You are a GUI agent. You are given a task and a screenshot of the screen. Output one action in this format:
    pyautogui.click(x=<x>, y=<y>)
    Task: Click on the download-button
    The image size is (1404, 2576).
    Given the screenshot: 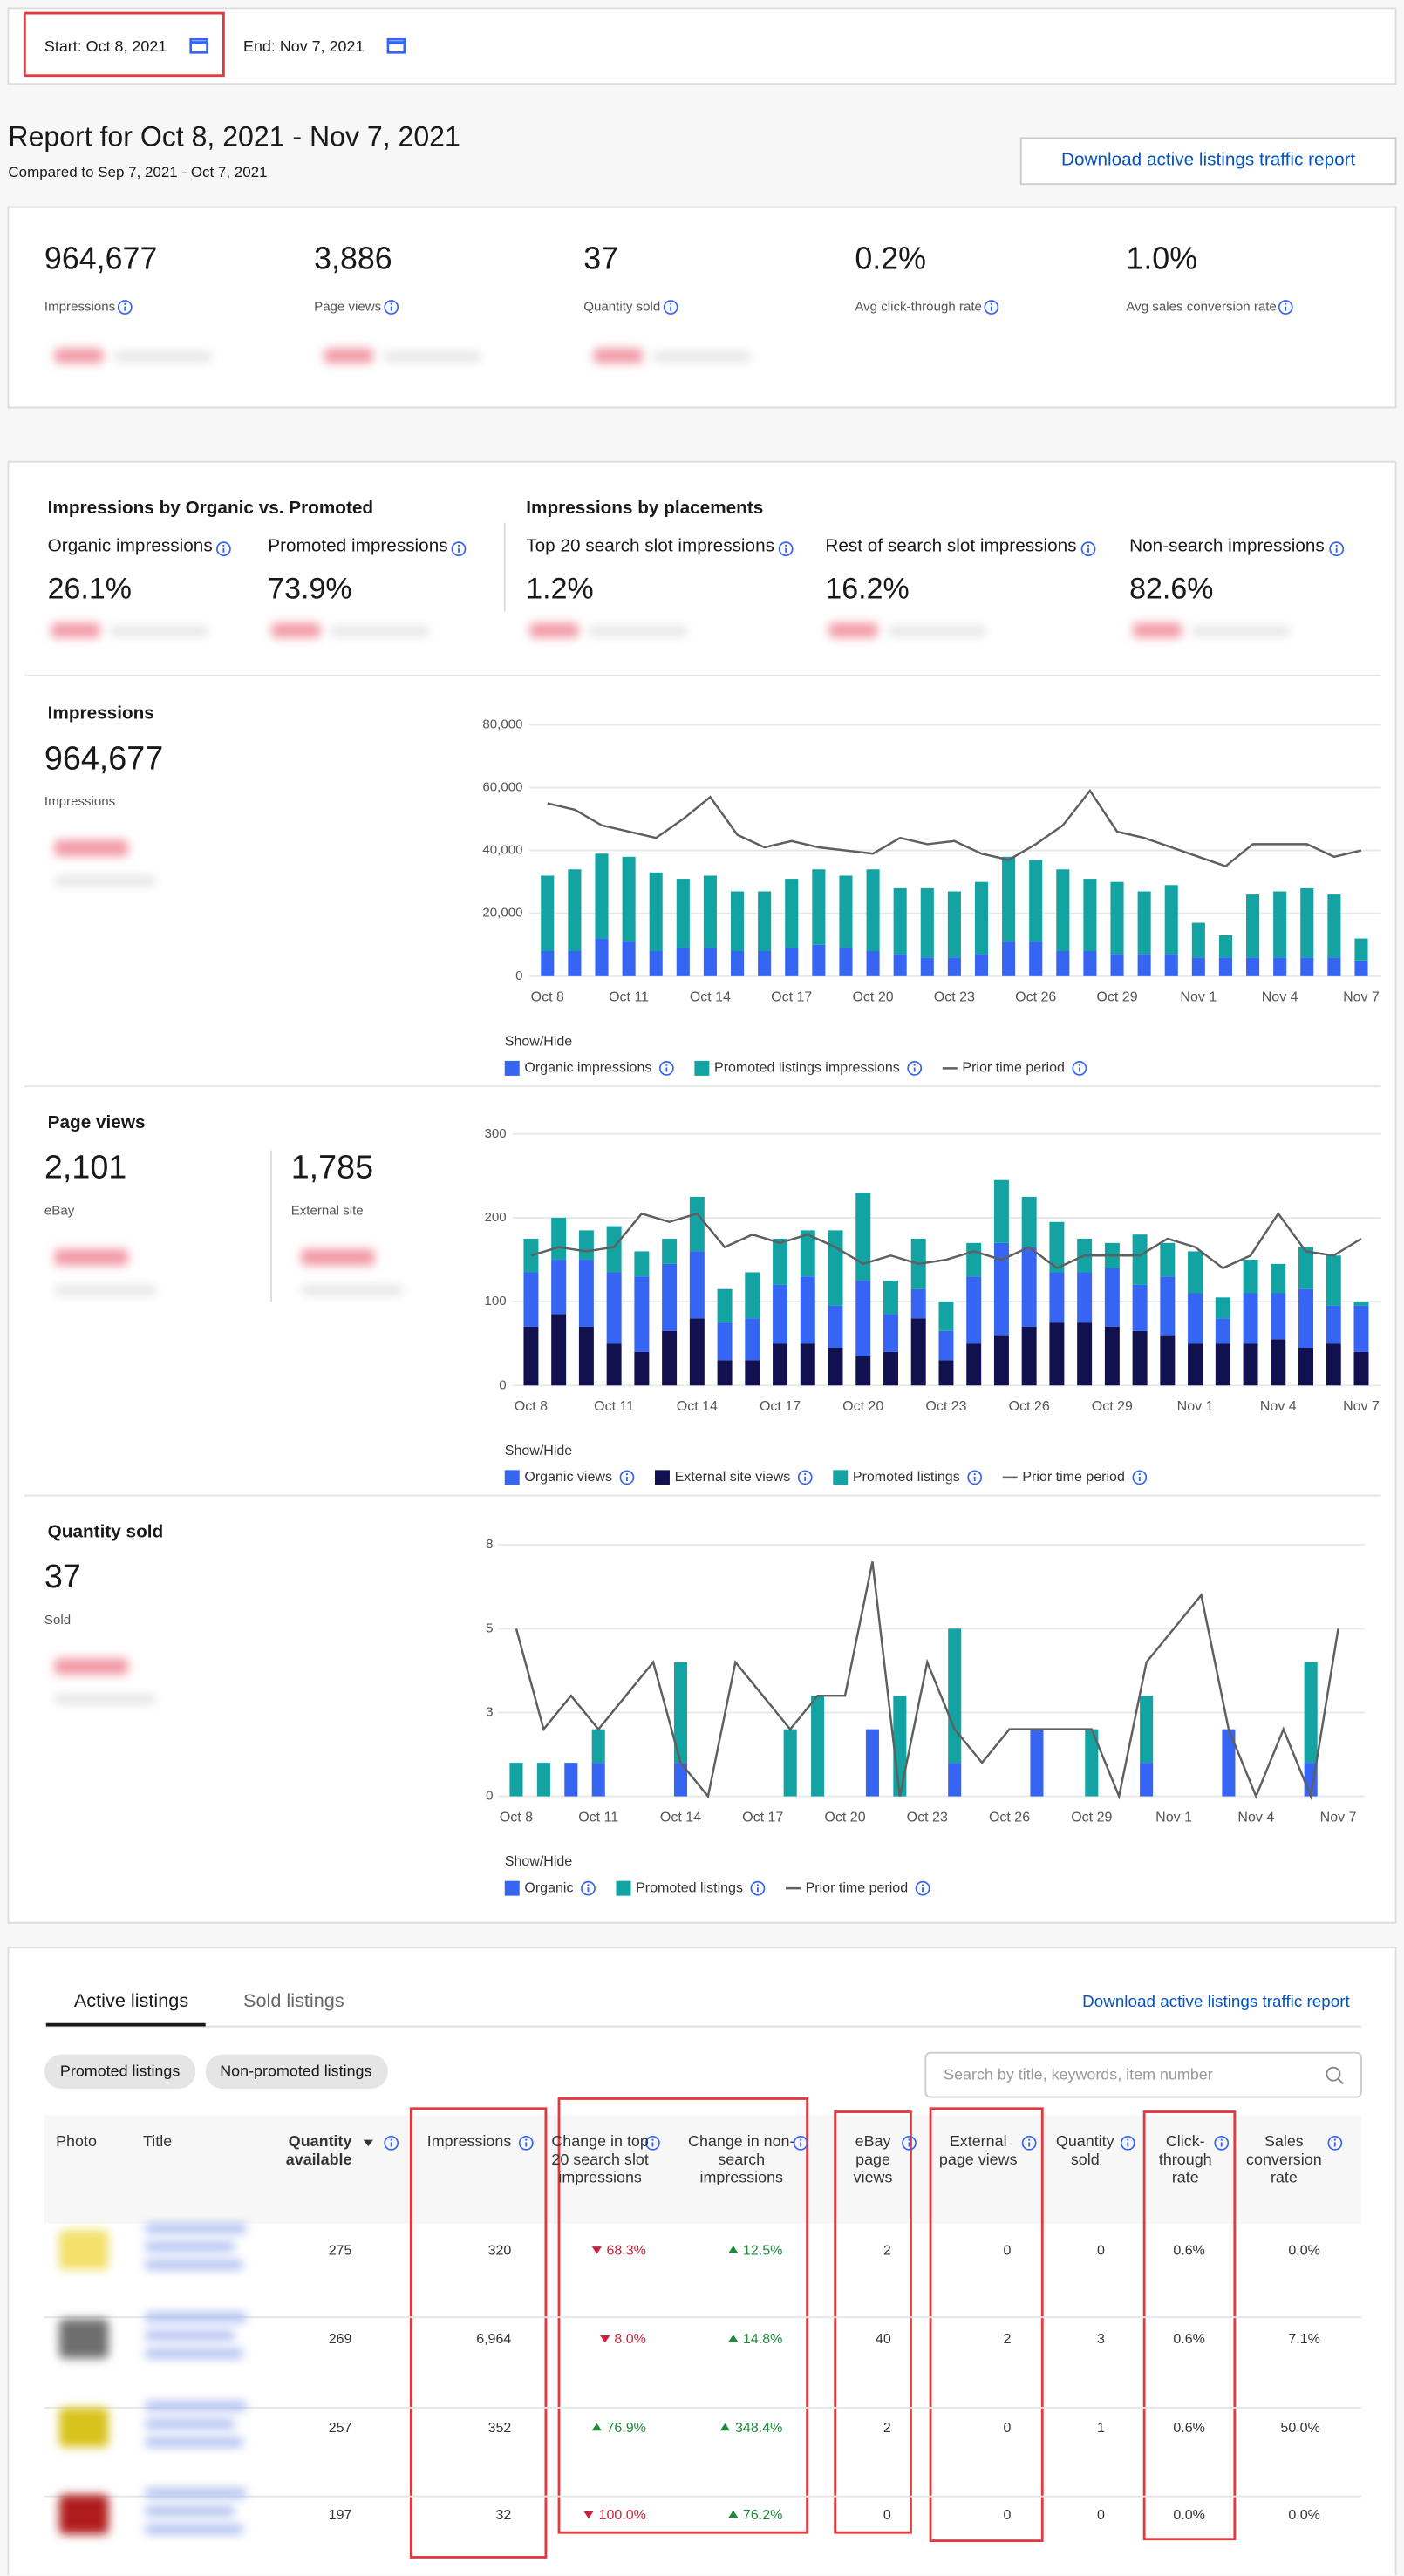 What is the action you would take?
    pyautogui.click(x=1208, y=161)
    